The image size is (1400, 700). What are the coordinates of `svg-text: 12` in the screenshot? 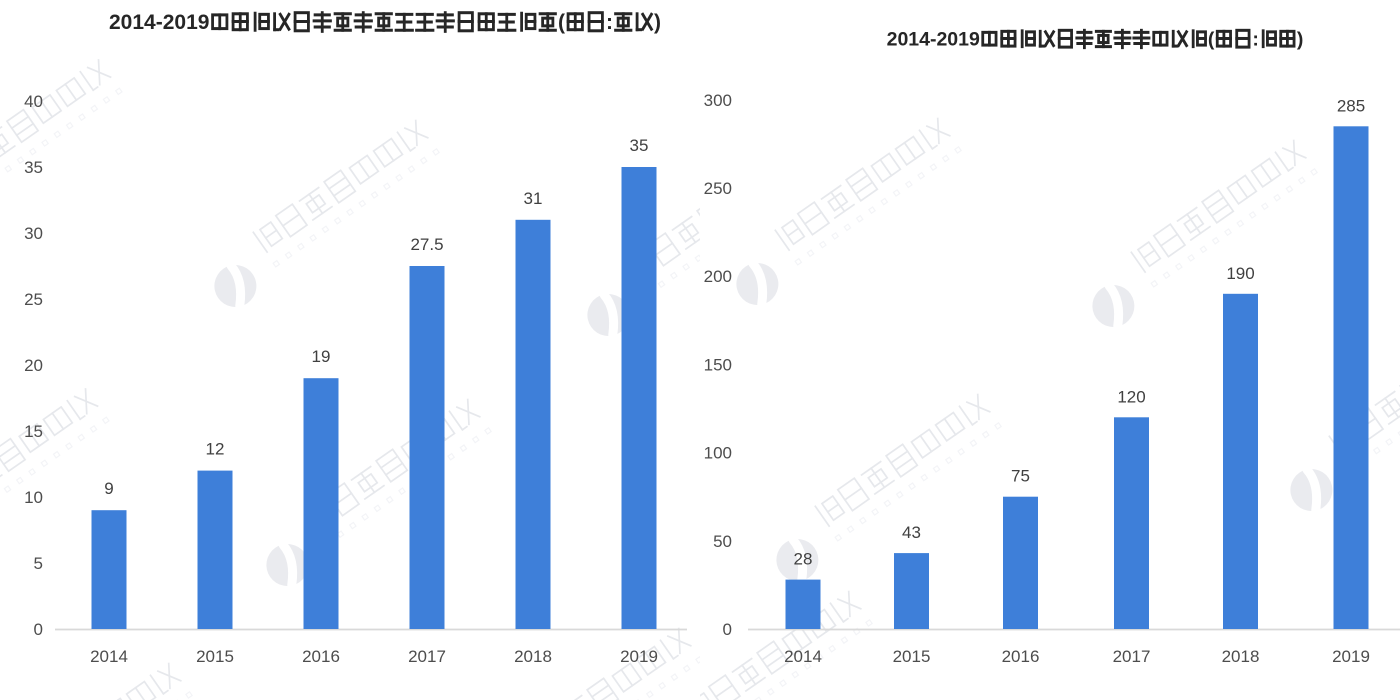 It's located at (215, 449).